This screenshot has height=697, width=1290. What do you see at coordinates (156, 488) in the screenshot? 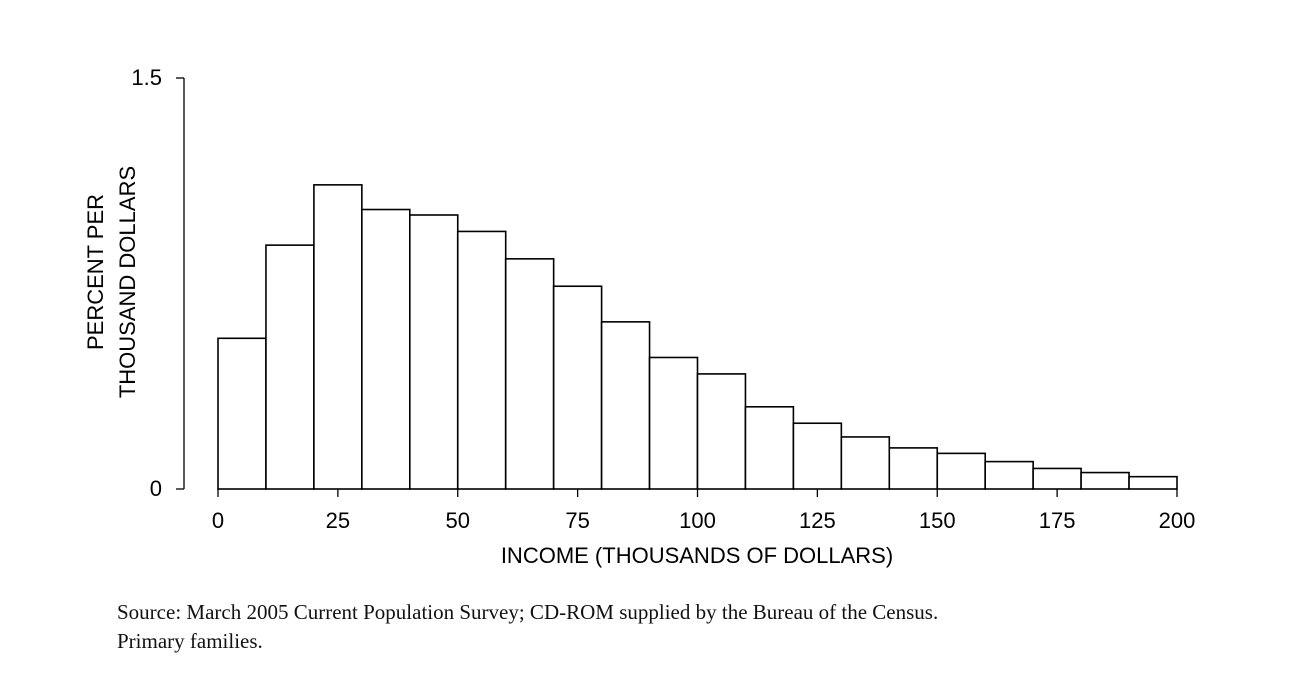
I see `y-tick-label: 0` at bounding box center [156, 488].